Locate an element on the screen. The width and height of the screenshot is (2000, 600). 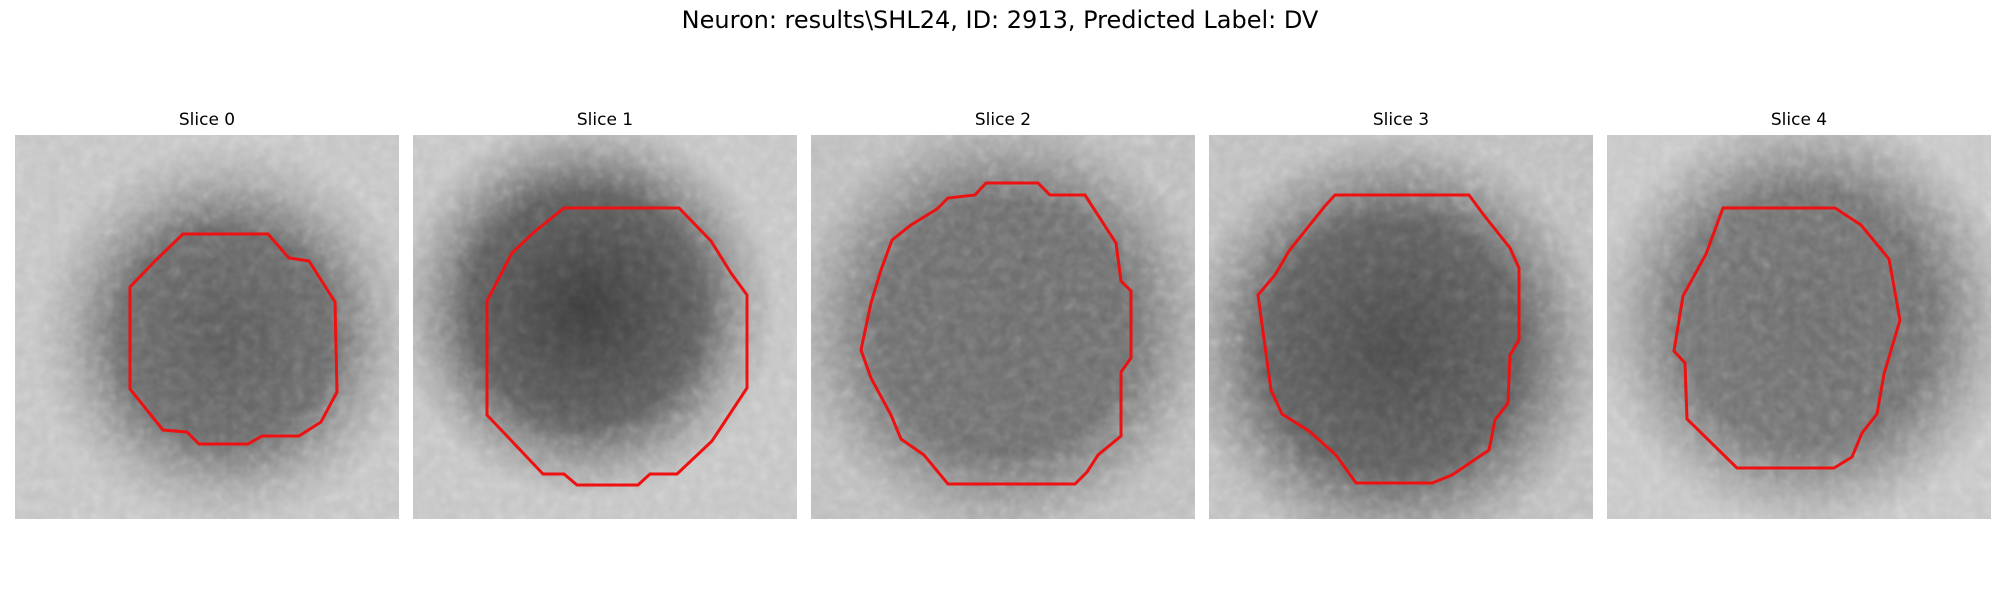
slice-title-4: Slice 4 is located at coordinates (1799, 120).